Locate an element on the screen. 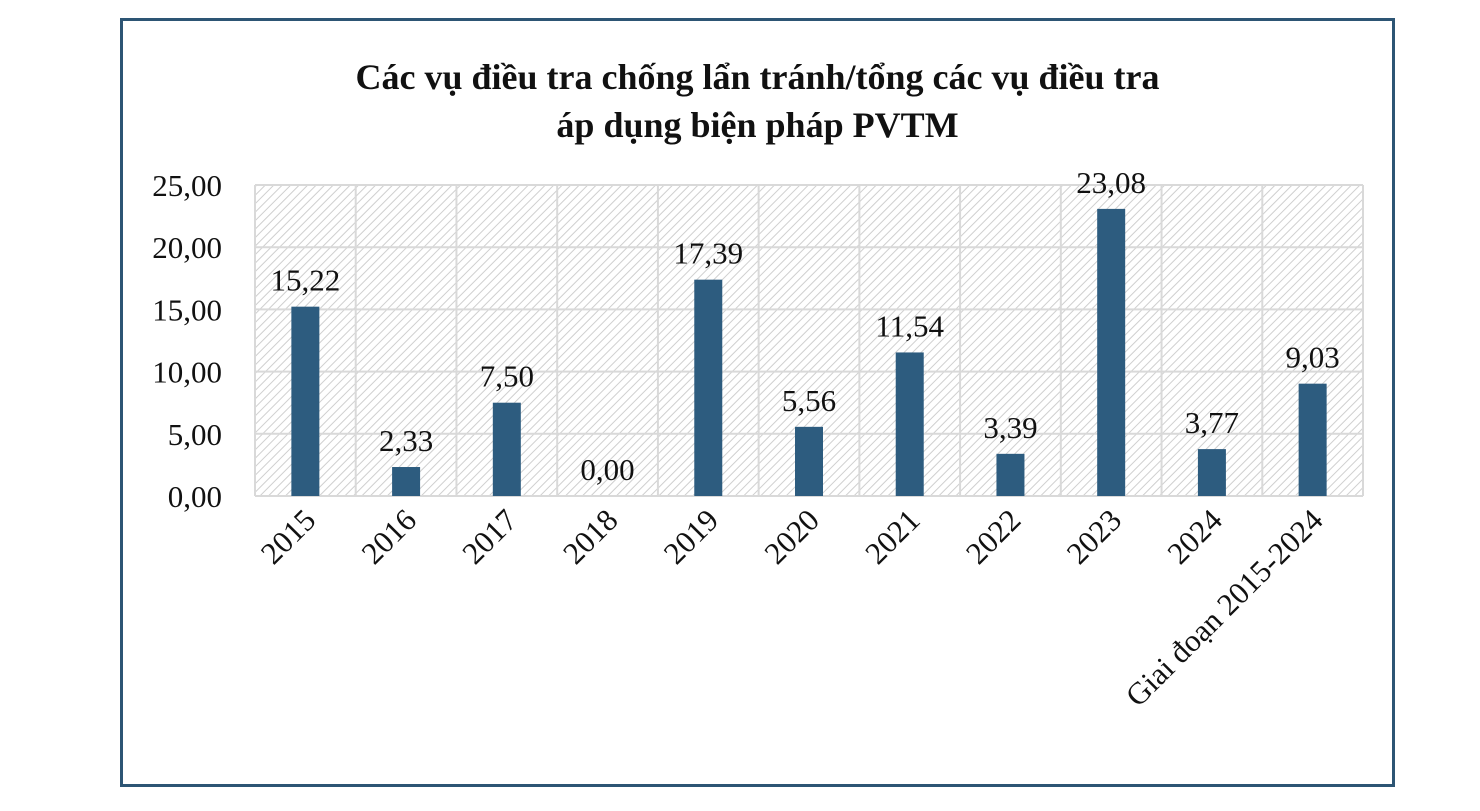  data-label-2018: 0,00 is located at coordinates (607, 469).